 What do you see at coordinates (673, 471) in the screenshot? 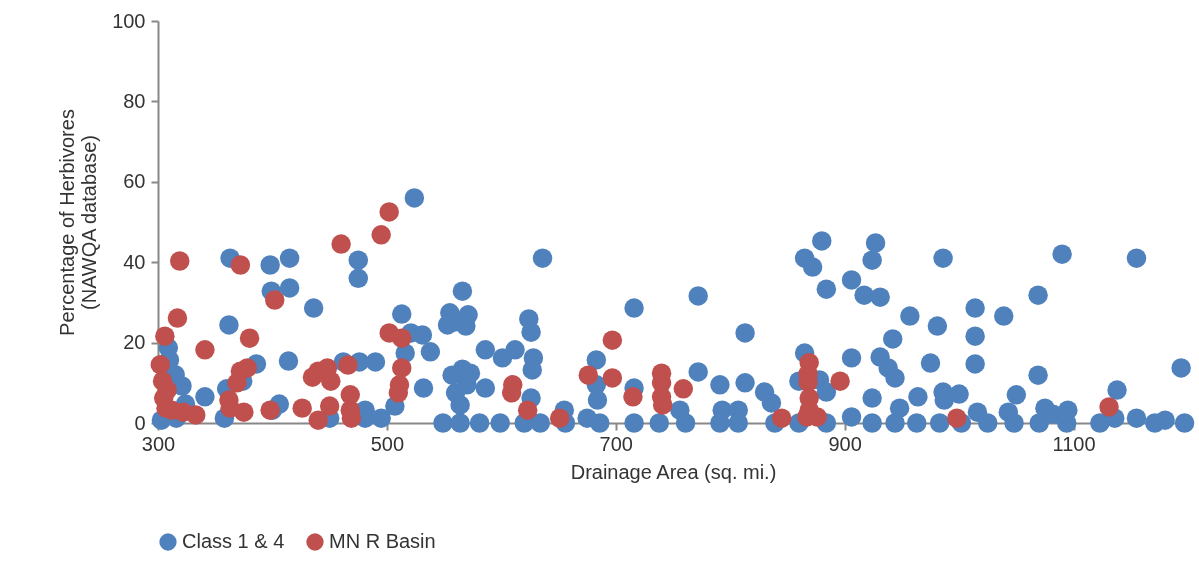
I see `x-axis-title: Drainage Area (sq. mi.)` at bounding box center [673, 471].